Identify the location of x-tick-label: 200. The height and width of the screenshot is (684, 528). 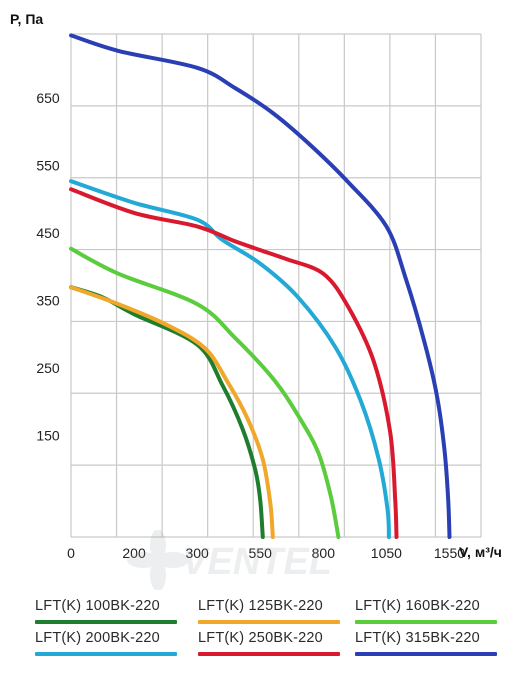
(134, 553).